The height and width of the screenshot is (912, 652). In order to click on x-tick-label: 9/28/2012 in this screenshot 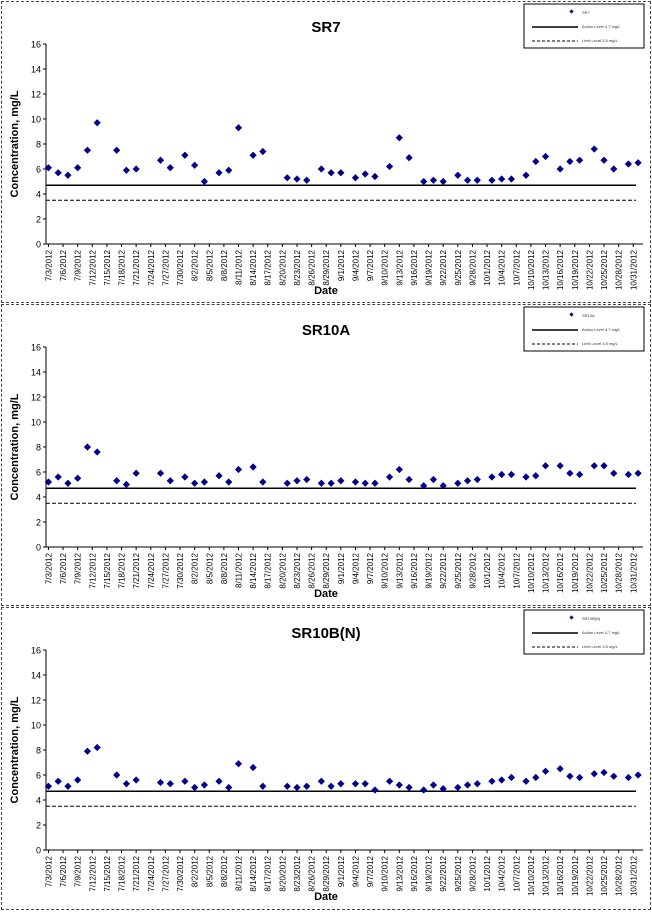, I will do `click(472, 267)`.